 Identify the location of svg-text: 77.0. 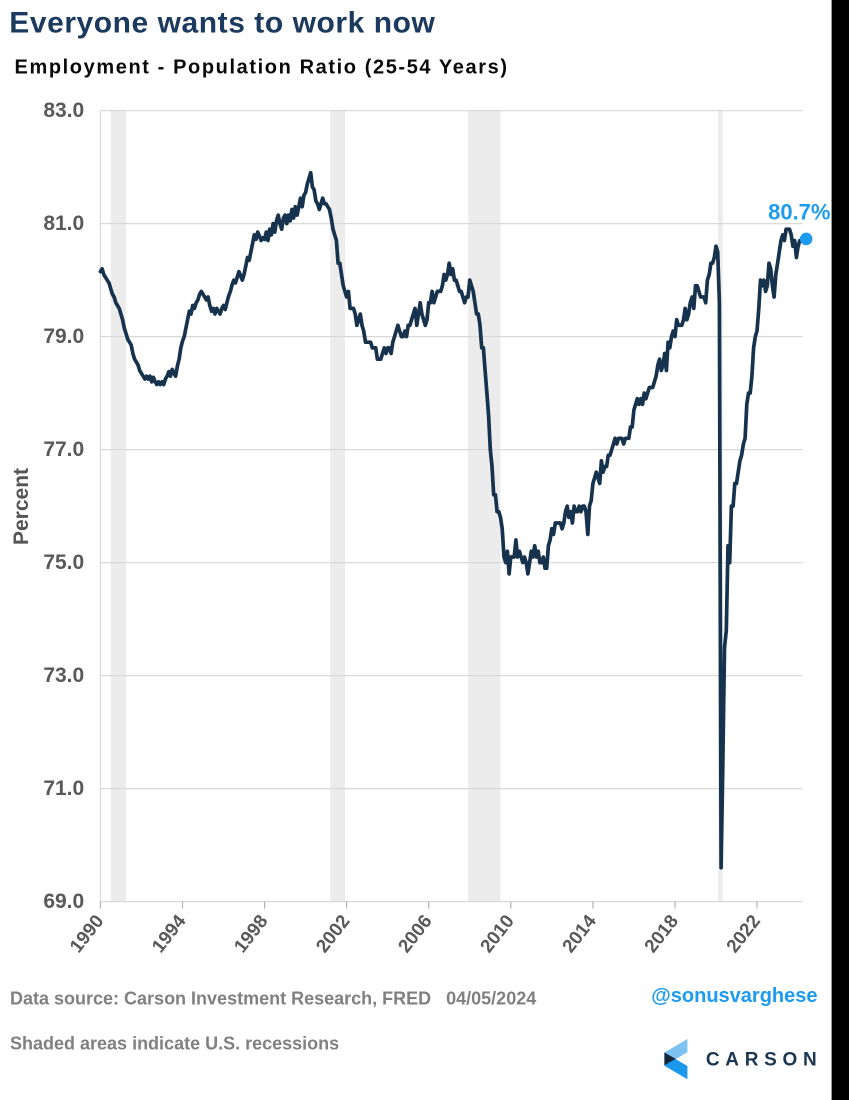
(63, 449).